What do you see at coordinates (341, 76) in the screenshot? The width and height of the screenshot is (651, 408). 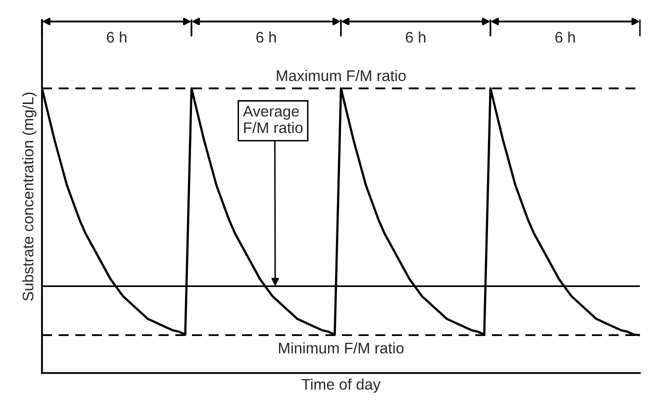 I see `ref-line-label: Maximum F/M ratio` at bounding box center [341, 76].